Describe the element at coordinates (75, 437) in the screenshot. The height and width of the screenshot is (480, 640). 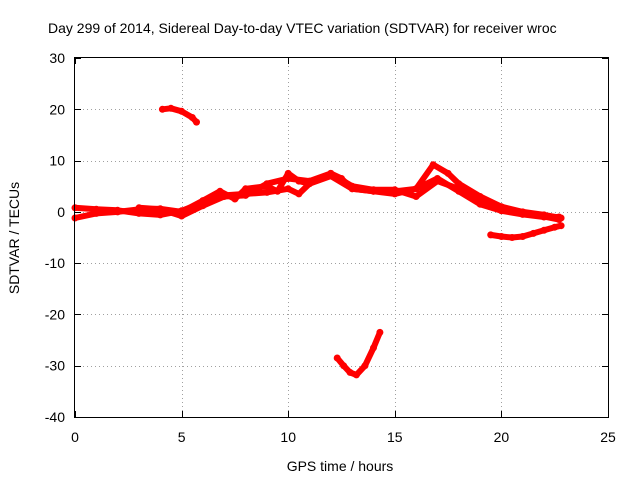
I see `x-tick-label: 0` at that location.